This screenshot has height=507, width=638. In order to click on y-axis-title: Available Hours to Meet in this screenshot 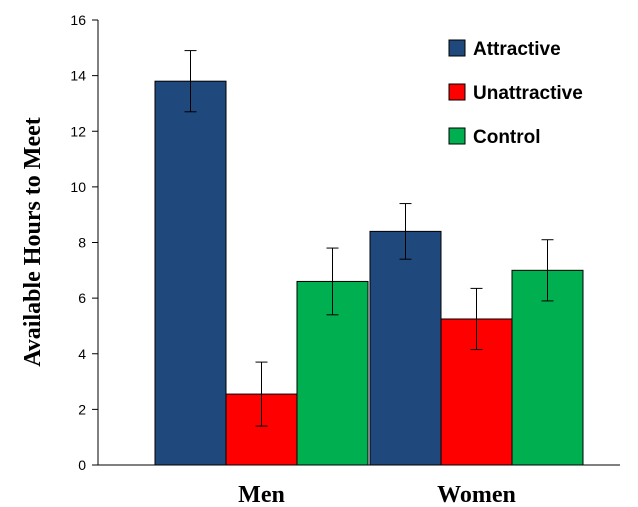, I will do `click(33, 242)`.